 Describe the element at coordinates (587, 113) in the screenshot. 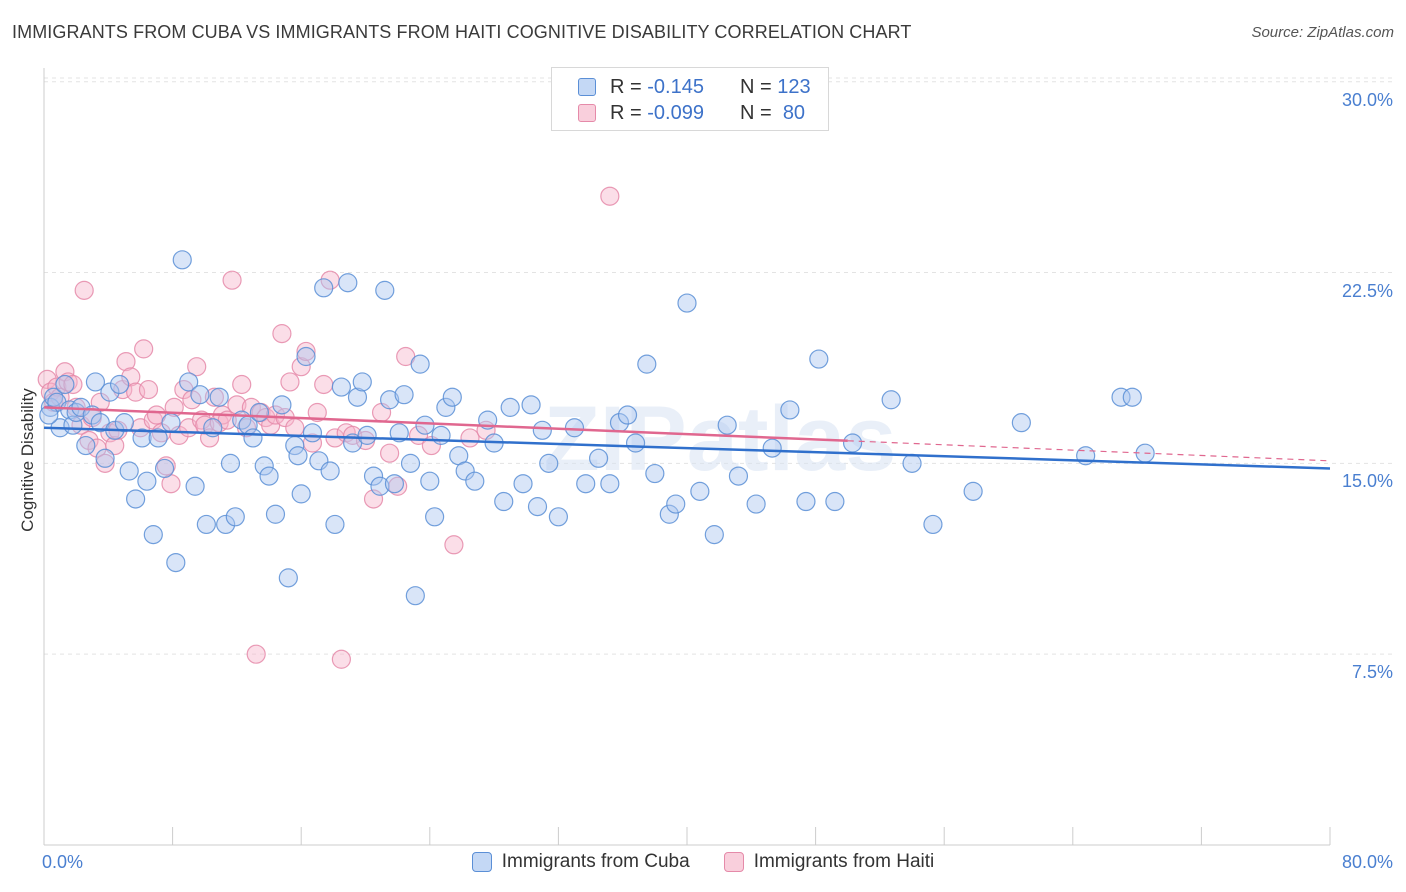

I see `haiti-swatch` at that location.